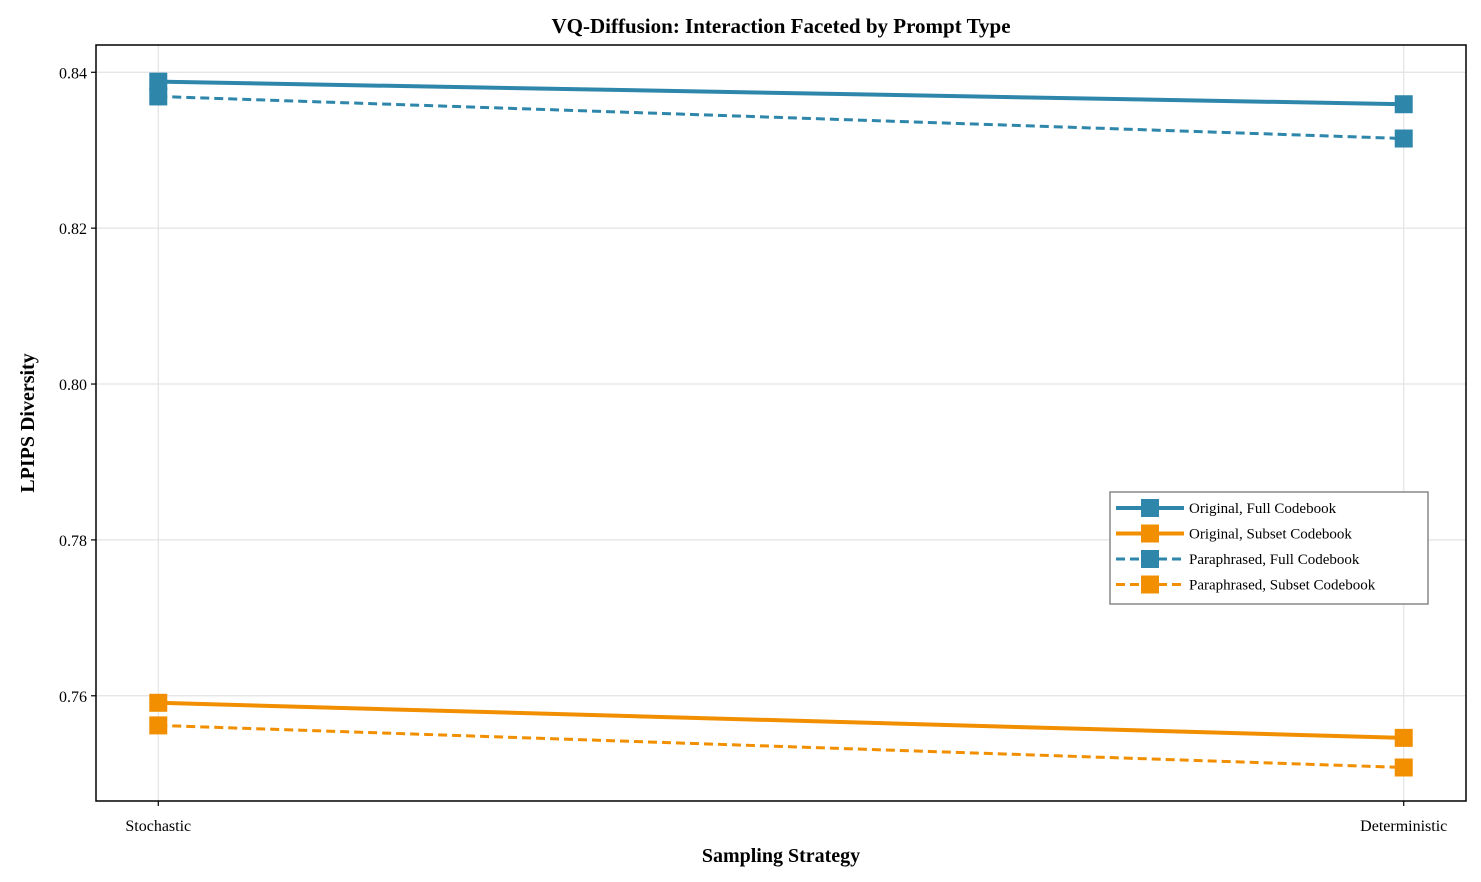 The height and width of the screenshot is (882, 1481). What do you see at coordinates (158, 826) in the screenshot?
I see `x-tick-label: Stochastic` at bounding box center [158, 826].